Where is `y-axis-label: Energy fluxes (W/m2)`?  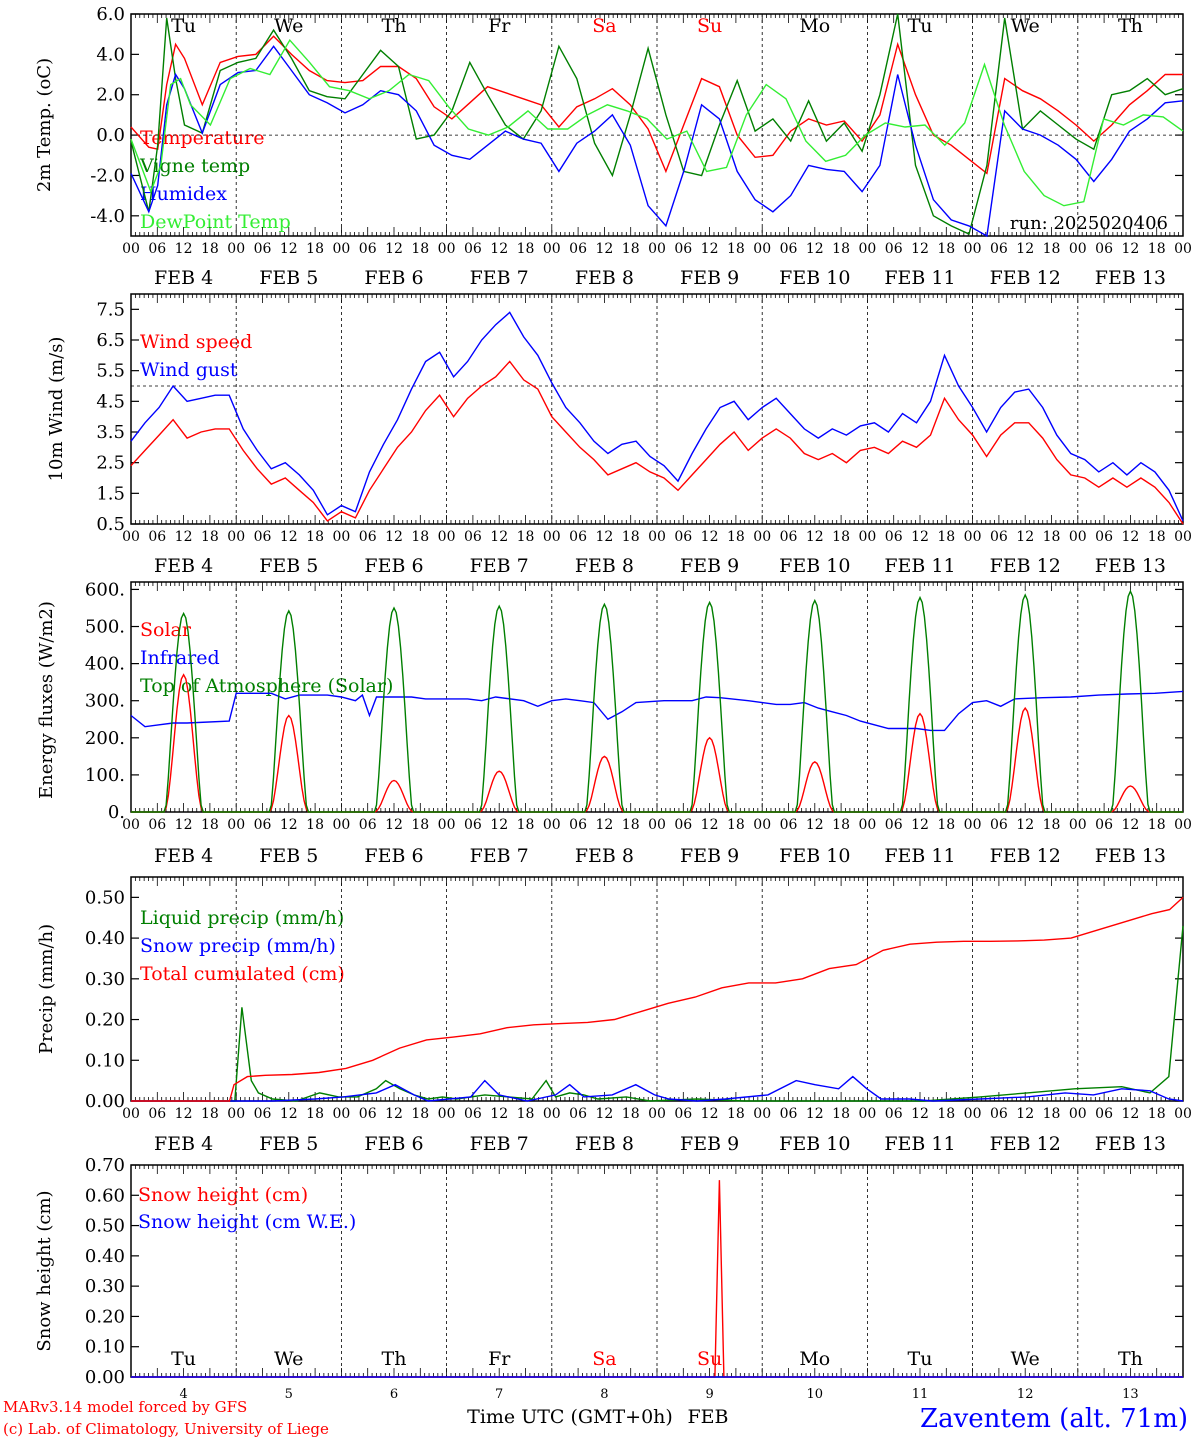
y-axis-label: Energy fluxes (W/m2) is located at coordinates (46, 700).